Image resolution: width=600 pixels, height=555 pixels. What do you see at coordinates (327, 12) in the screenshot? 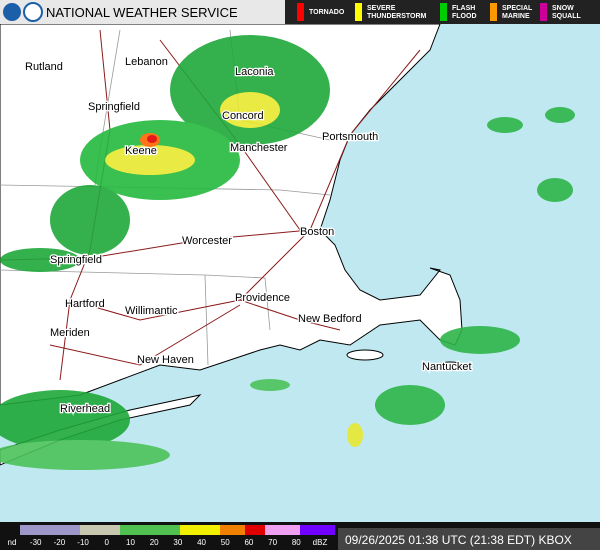
I see `warning-label: TORNADO` at bounding box center [327, 12].